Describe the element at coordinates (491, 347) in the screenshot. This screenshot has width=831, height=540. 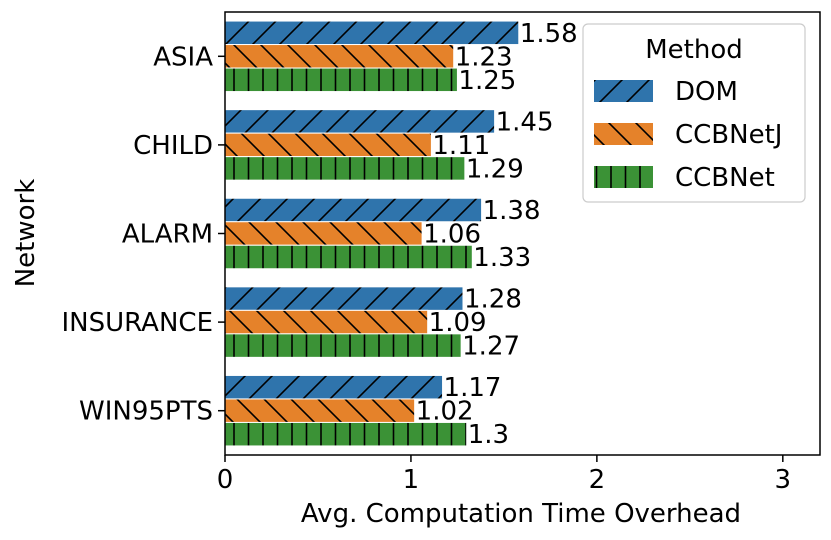
I see `data-label: 1.27` at that location.